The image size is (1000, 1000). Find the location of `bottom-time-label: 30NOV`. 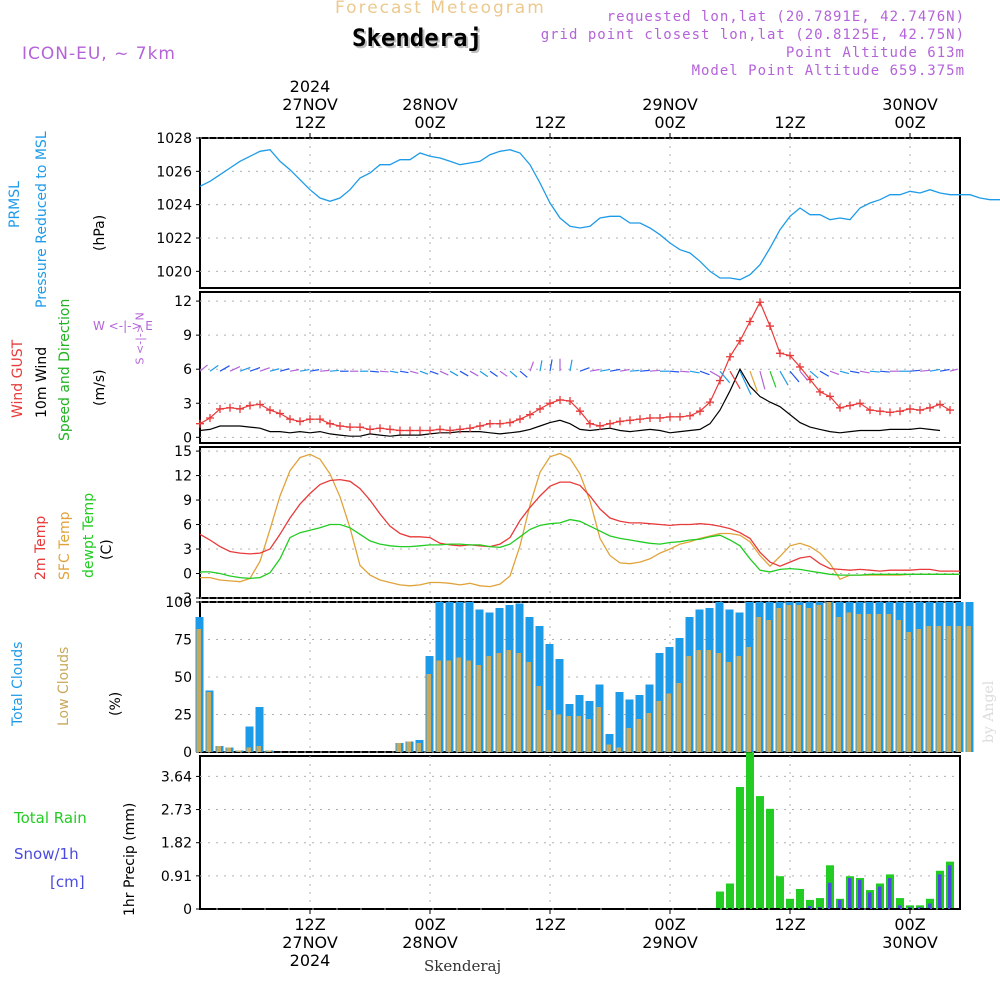

bottom-time-label: 30NOV is located at coordinates (910, 942).